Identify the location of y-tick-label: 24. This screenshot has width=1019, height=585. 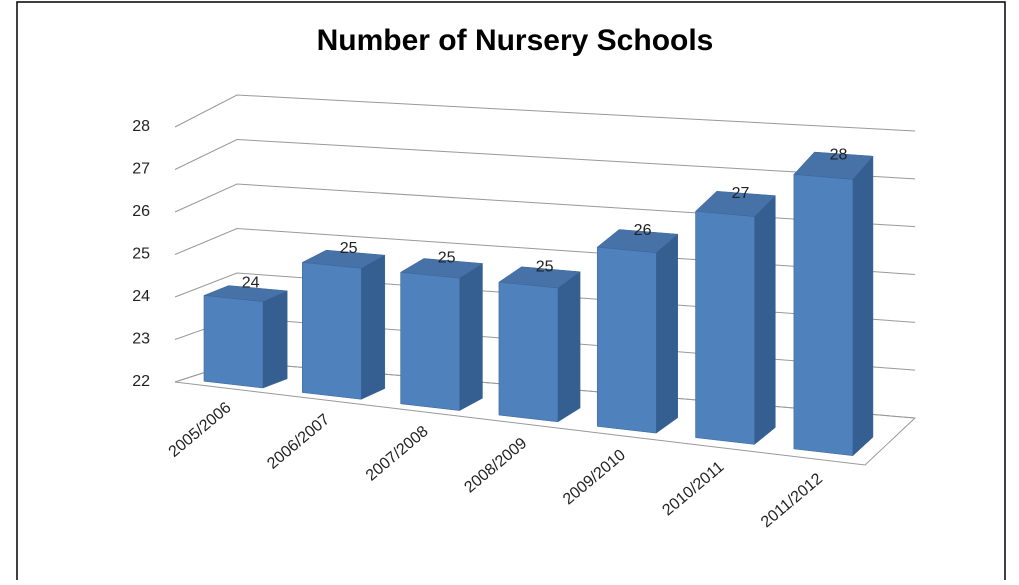
(141, 296).